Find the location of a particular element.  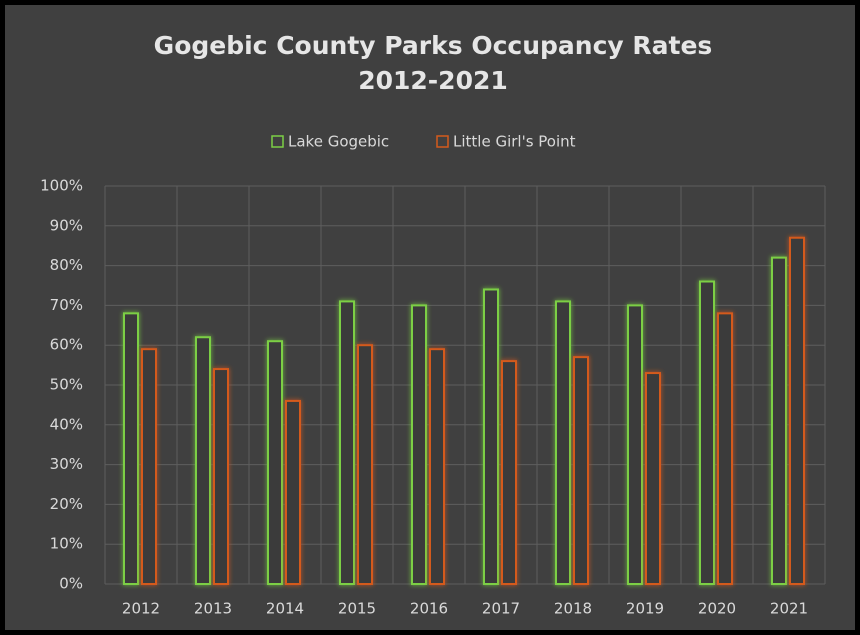

x-tick-label: 2014 is located at coordinates (285, 609).